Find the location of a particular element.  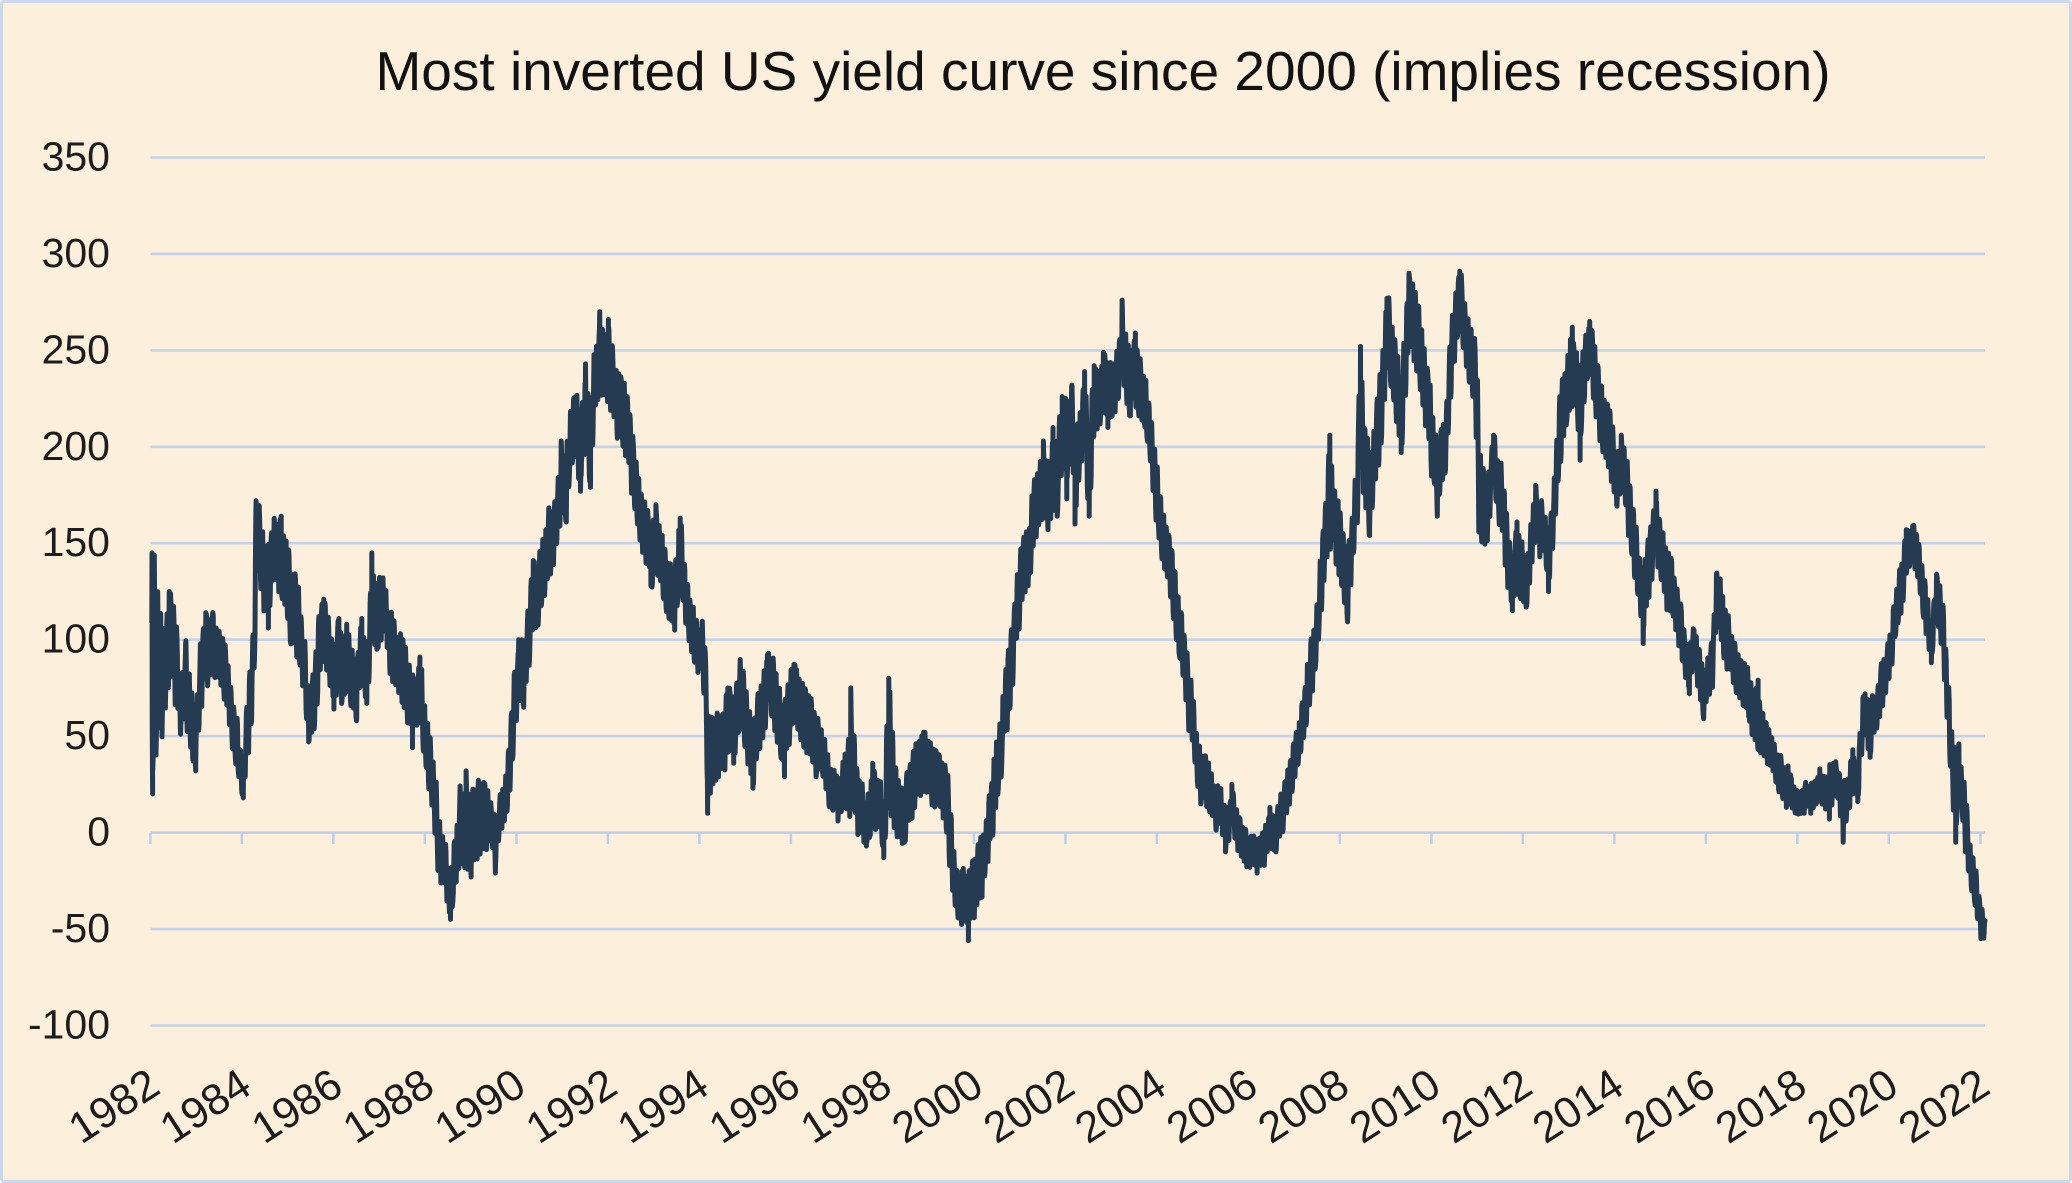

svg-text: 2018 is located at coordinates (1761, 1106).